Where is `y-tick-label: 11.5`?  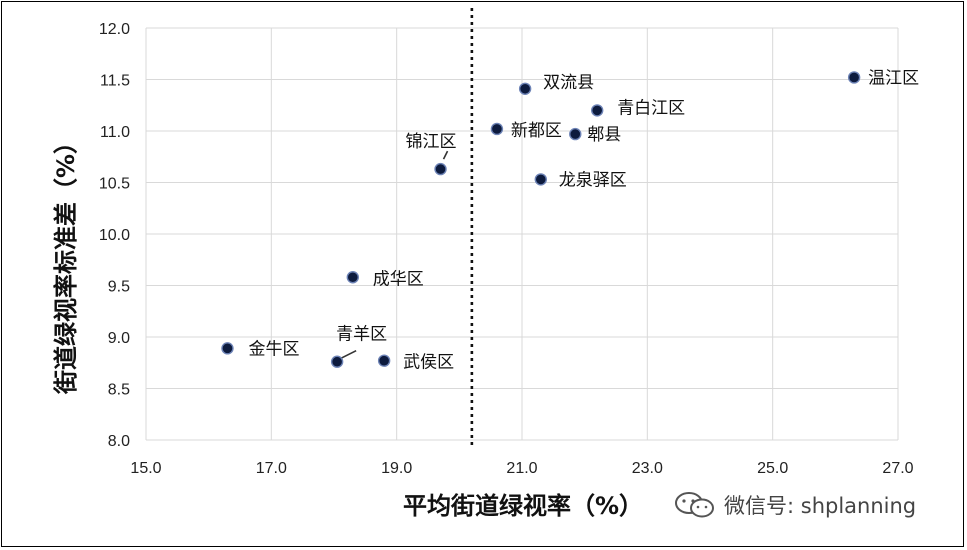
y-tick-label: 11.5 is located at coordinates (115, 81).